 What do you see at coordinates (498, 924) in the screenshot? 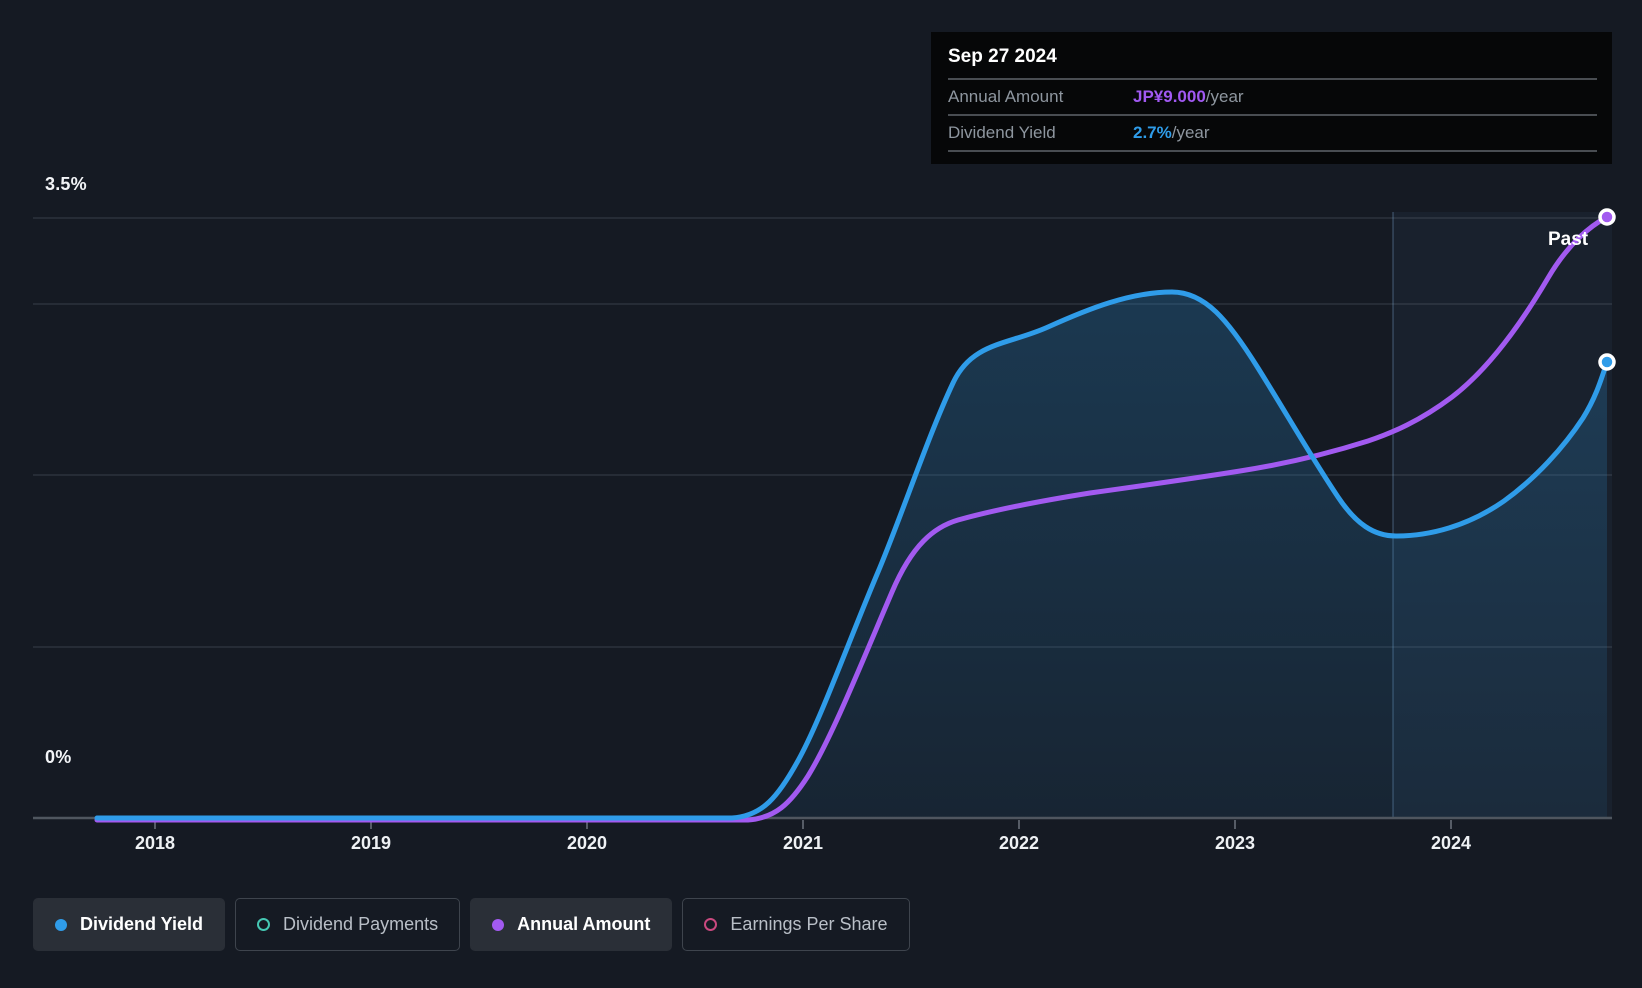
I see `annual-amount-dot-icon` at bounding box center [498, 924].